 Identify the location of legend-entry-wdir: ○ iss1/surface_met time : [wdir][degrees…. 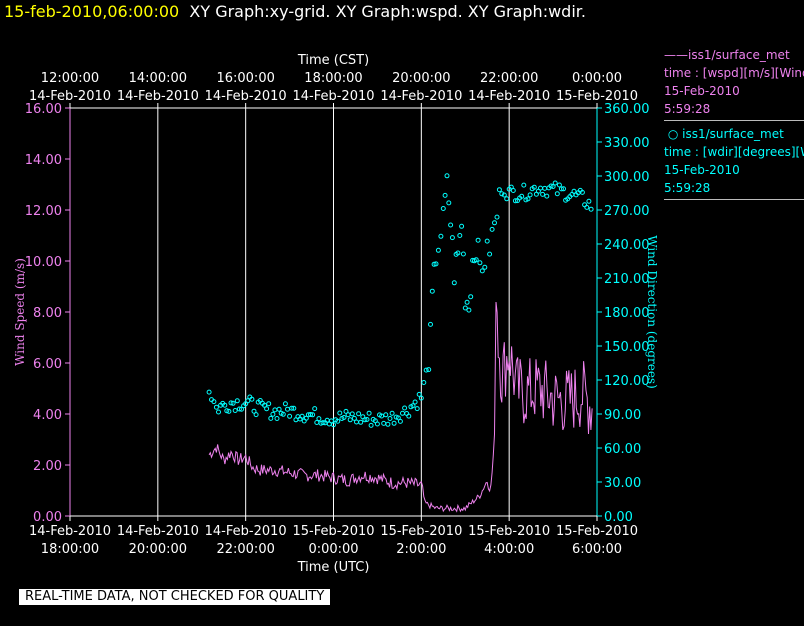
(734, 162).